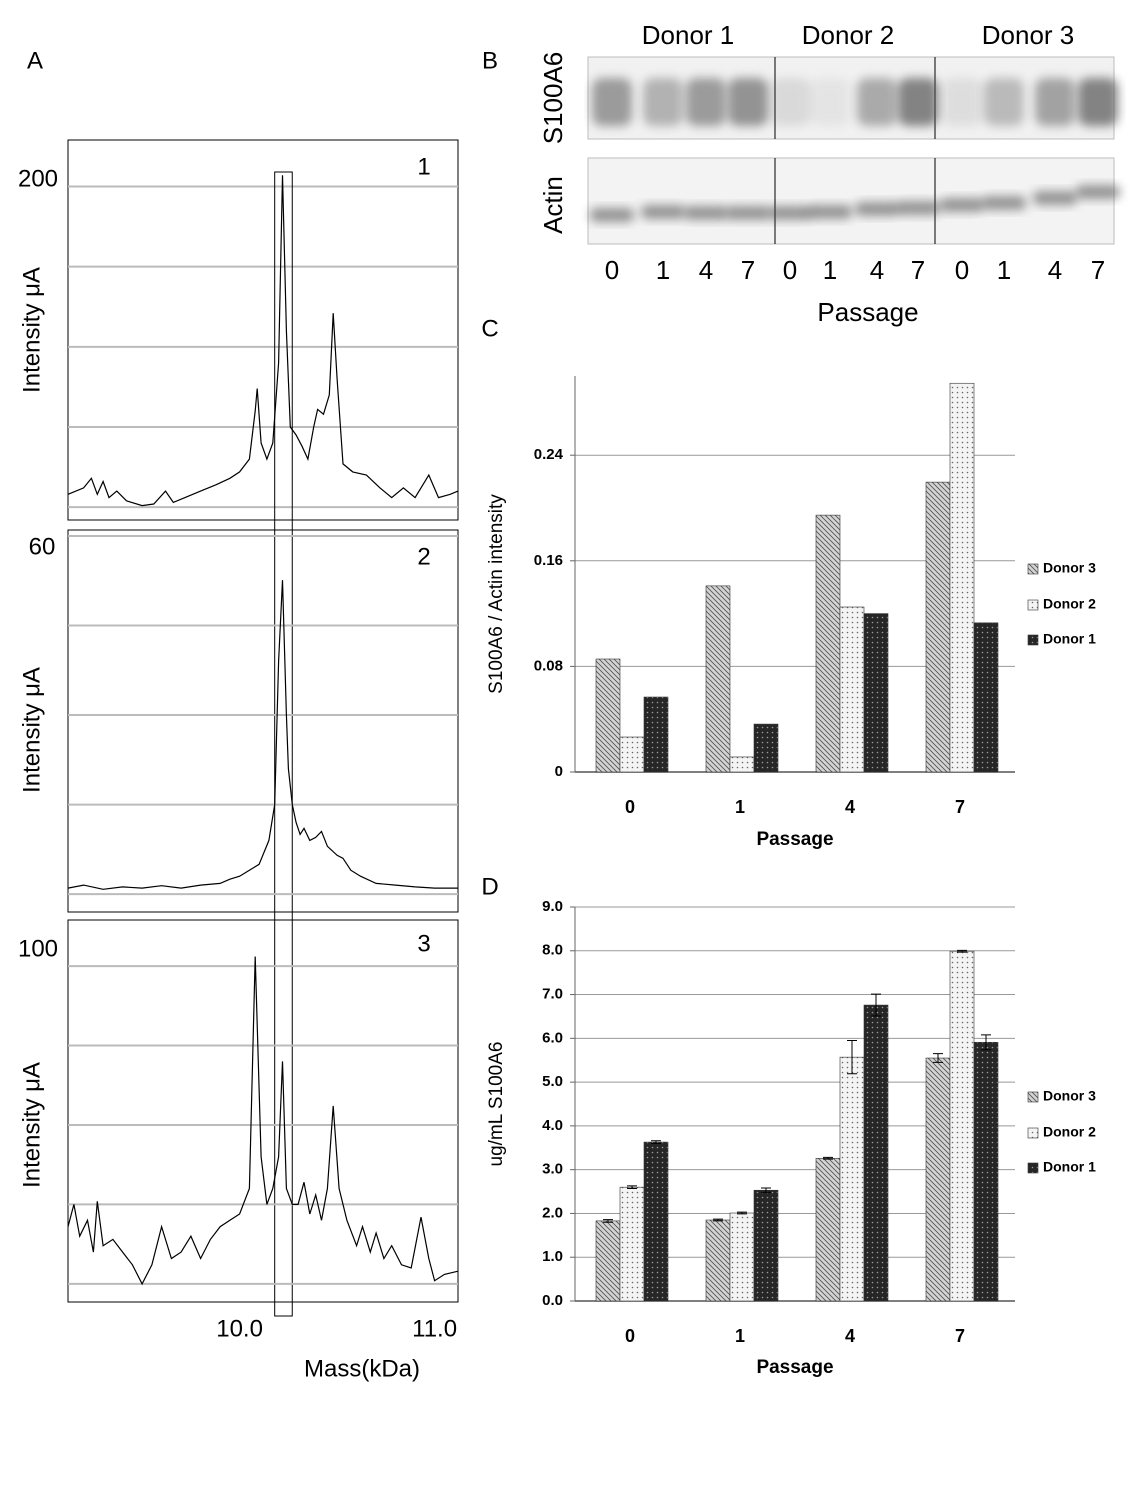 This screenshot has height=1512, width=1134. I want to click on x-tick-label: 4, so click(850, 807).